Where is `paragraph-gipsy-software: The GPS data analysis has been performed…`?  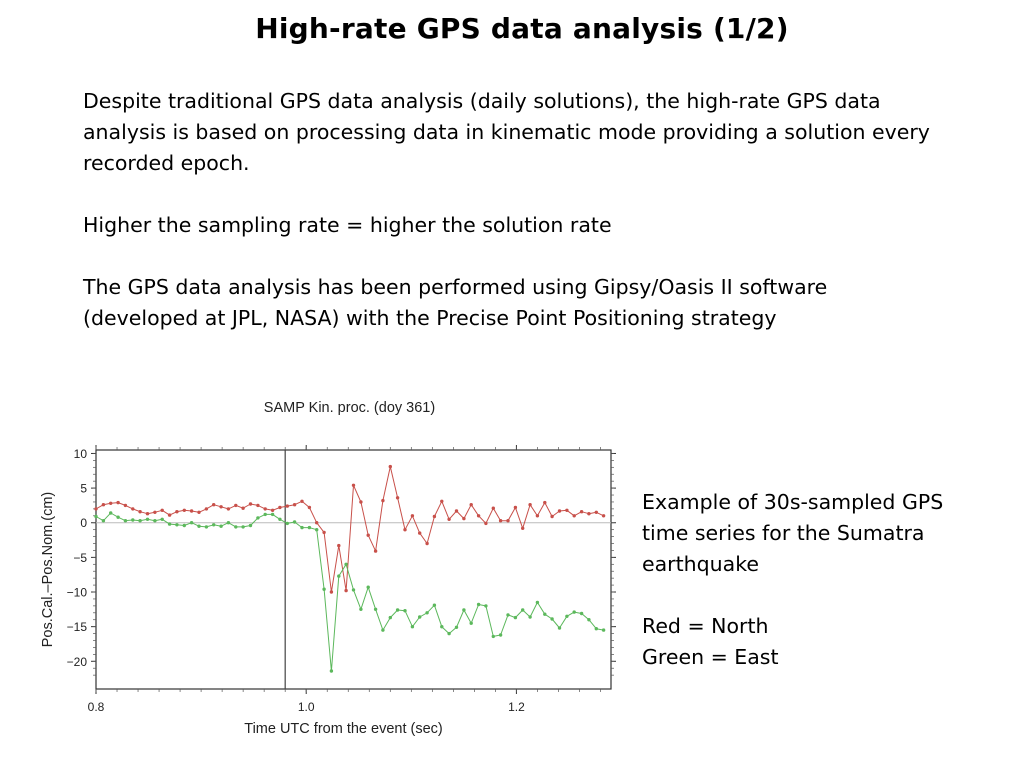
paragraph-gipsy-software: The GPS data analysis has been performed… is located at coordinates (455, 302).